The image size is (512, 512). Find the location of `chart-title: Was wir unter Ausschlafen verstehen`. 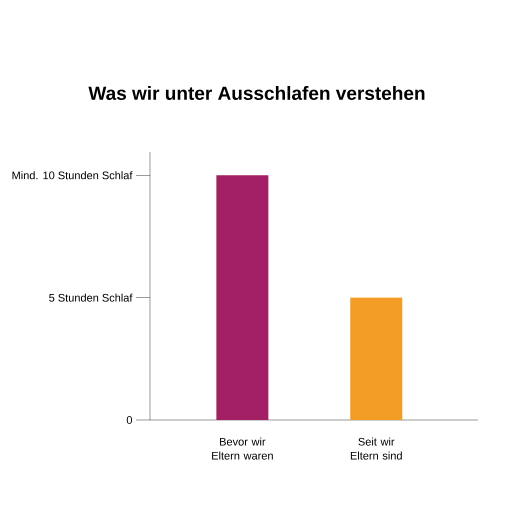

chart-title: Was wir unter Ausschlafen verstehen is located at coordinates (256, 93).